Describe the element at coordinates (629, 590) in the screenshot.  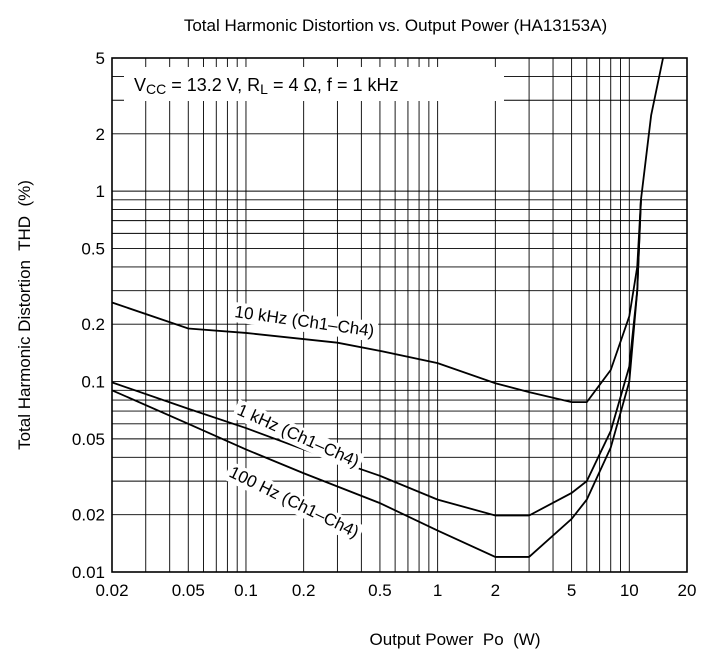
I see `x-tick-label: 10` at that location.